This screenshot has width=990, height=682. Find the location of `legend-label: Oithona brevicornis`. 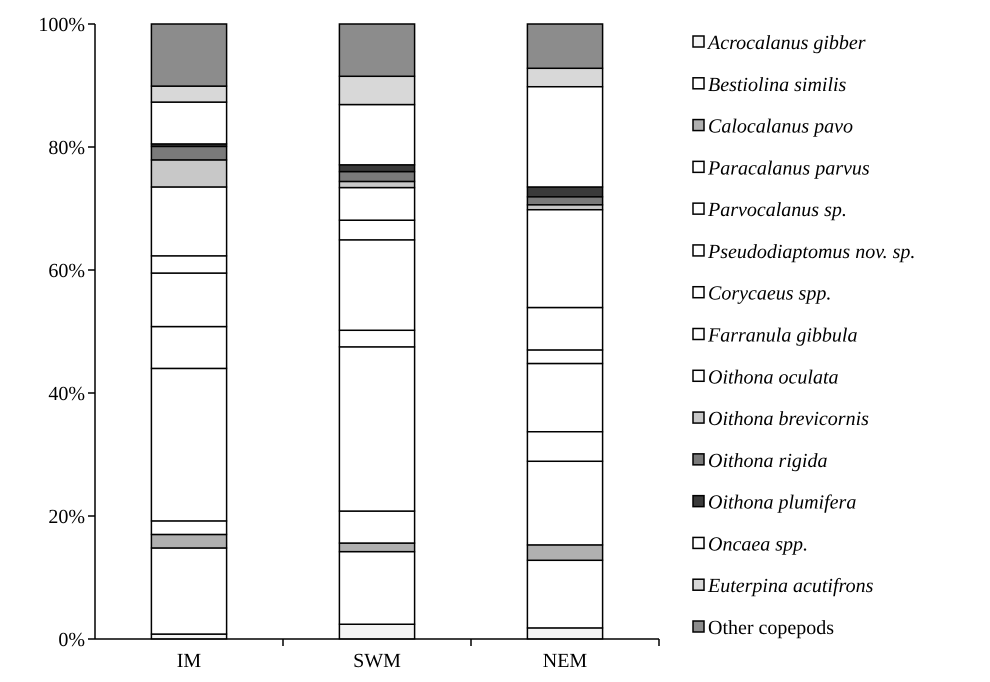

legend-label: Oithona brevicornis is located at coordinates (789, 419).